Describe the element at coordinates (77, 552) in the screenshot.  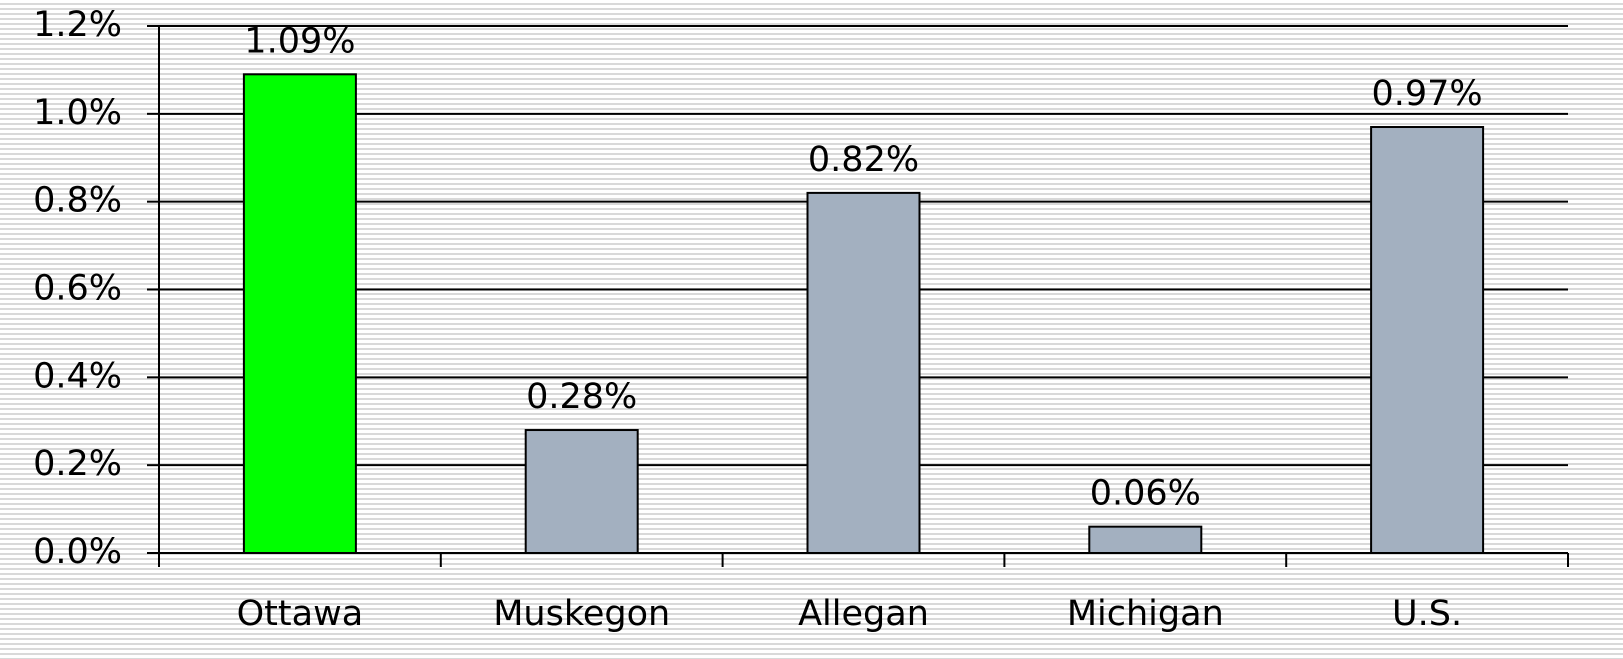
I see `y-tick-label: 0.0%` at that location.